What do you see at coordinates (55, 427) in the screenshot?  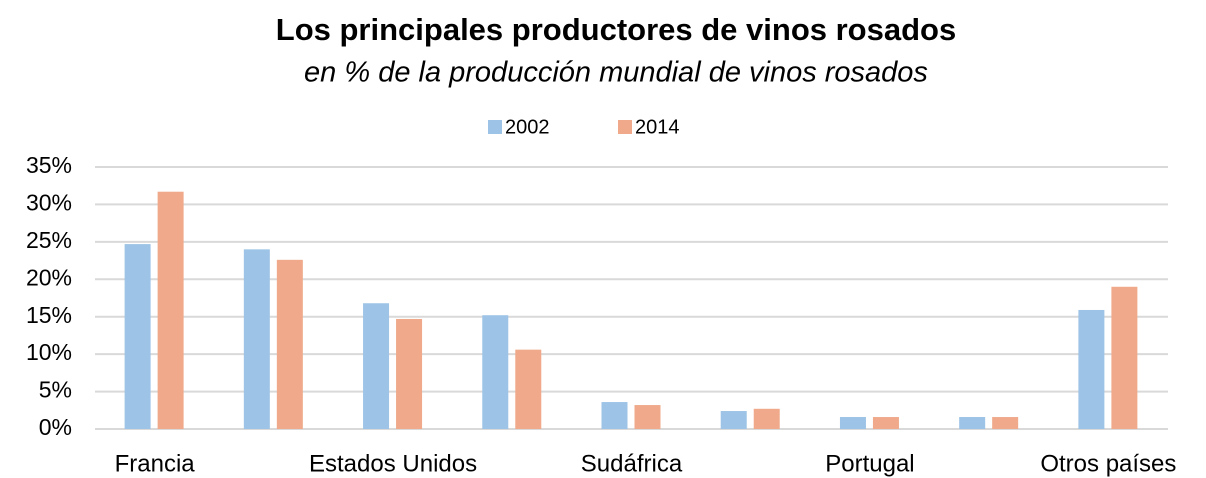 I see `y-tick-label: 0%` at bounding box center [55, 427].